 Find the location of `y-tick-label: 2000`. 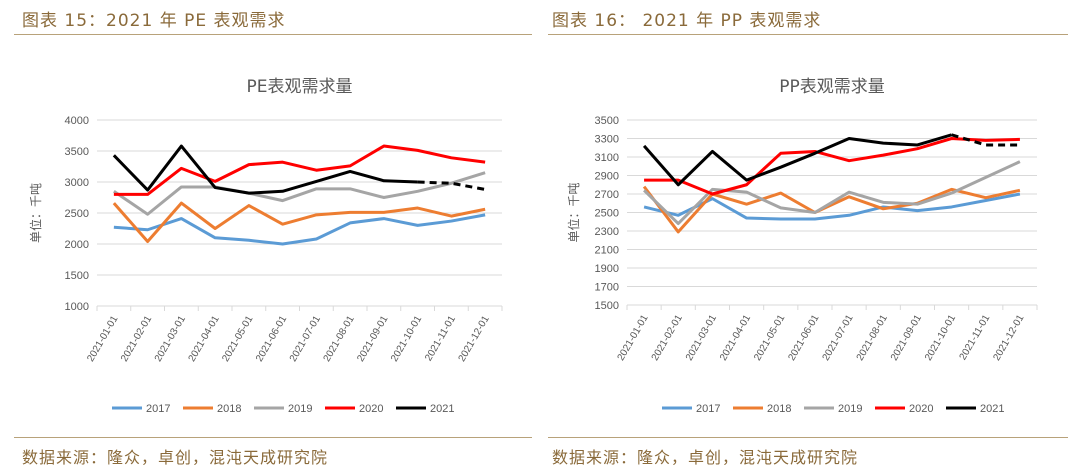

y-tick-label: 2000 is located at coordinates (77, 245).